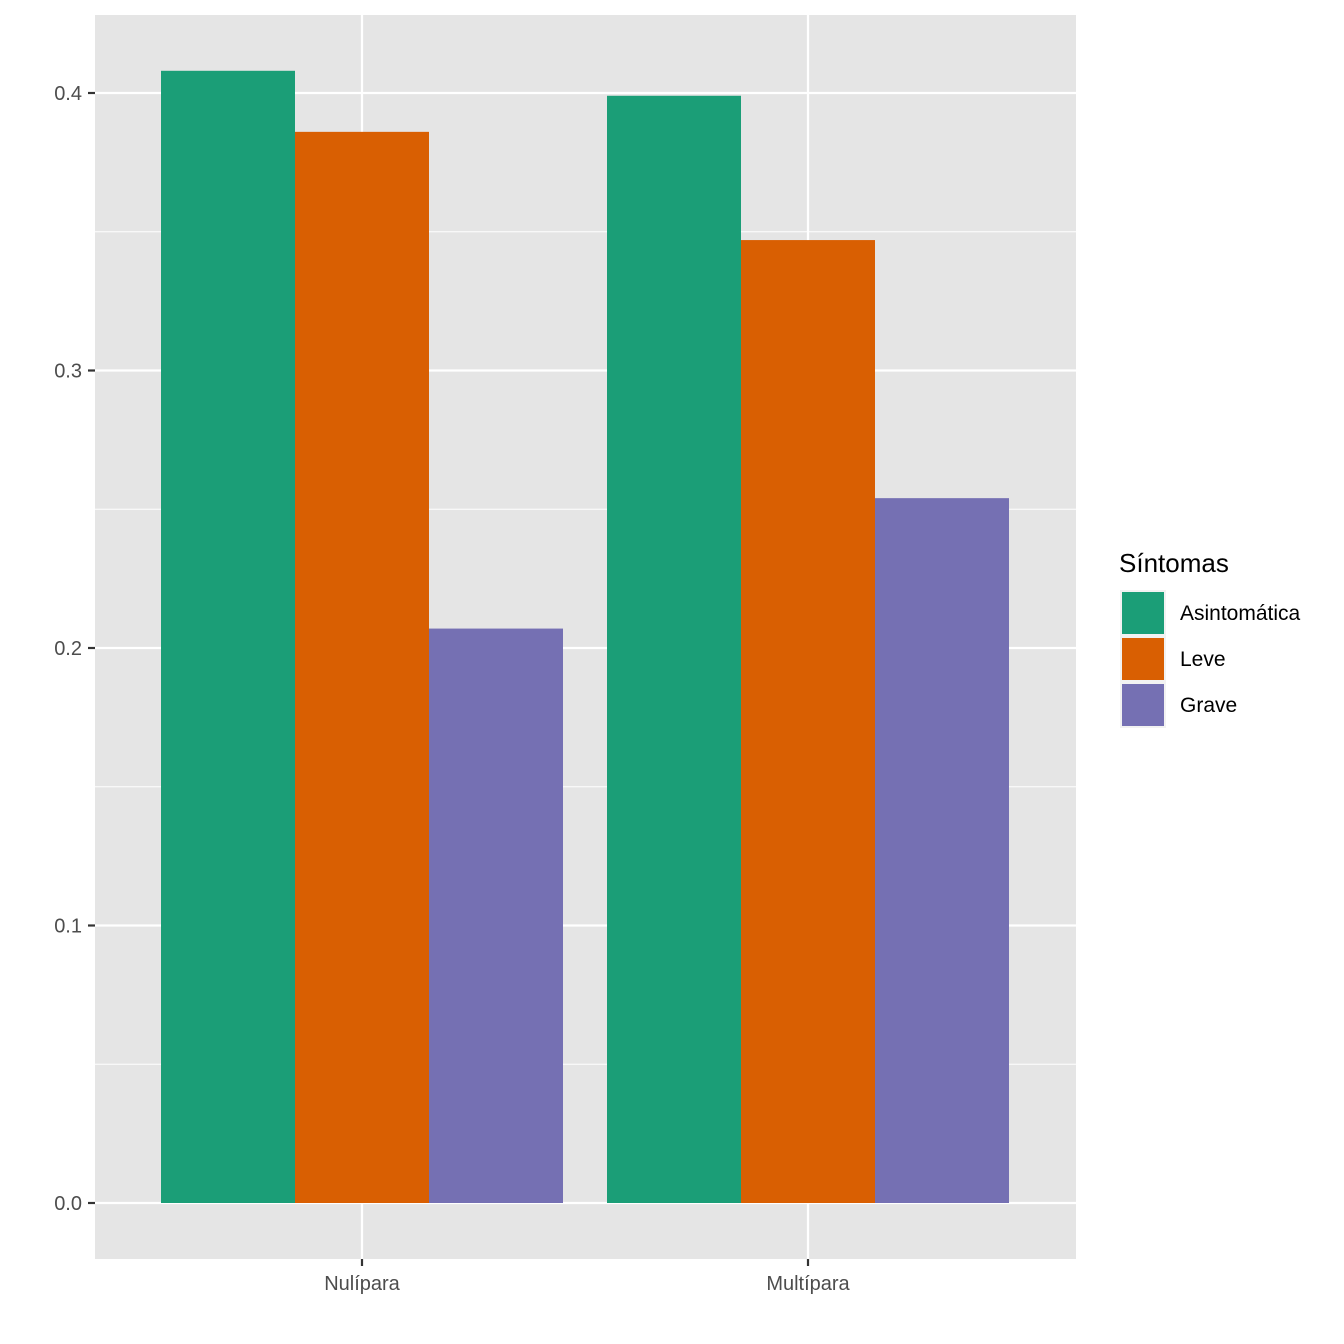 This screenshot has height=1344, width=1344. What do you see at coordinates (1143, 613) in the screenshot?
I see `legend-key-asintomática` at bounding box center [1143, 613].